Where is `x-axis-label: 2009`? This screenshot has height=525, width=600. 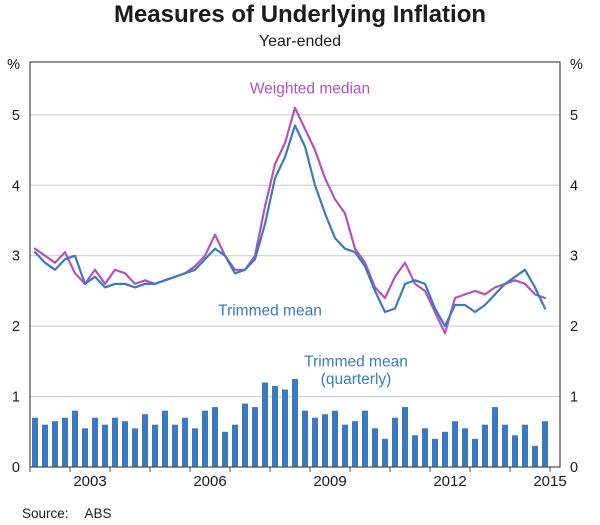
x-axis-label: 2009 is located at coordinates (329, 481).